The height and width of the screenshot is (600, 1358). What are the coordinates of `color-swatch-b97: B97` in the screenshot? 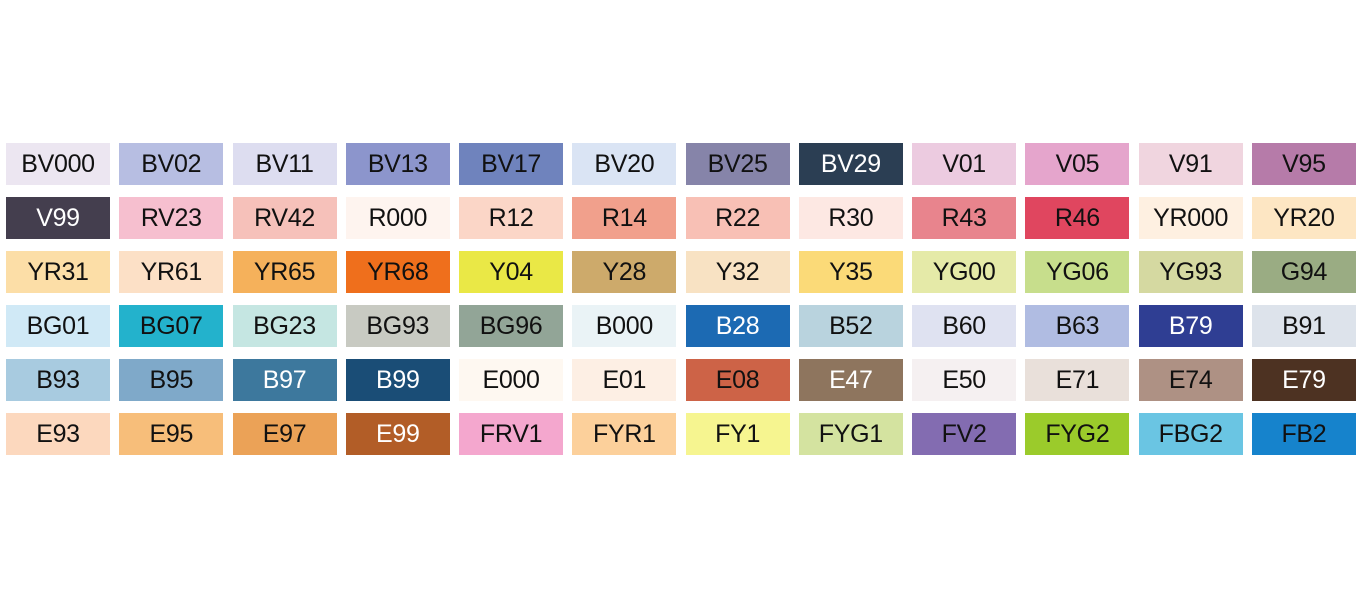 It's located at (284, 380).